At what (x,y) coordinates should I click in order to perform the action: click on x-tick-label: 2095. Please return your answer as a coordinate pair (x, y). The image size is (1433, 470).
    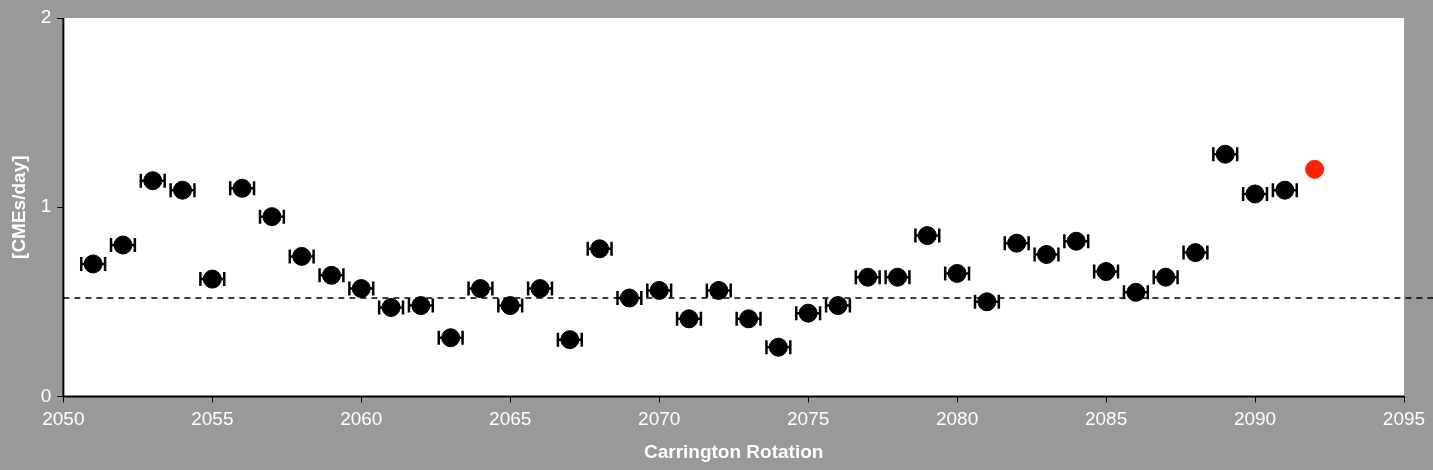
    Looking at the image, I should click on (1404, 419).